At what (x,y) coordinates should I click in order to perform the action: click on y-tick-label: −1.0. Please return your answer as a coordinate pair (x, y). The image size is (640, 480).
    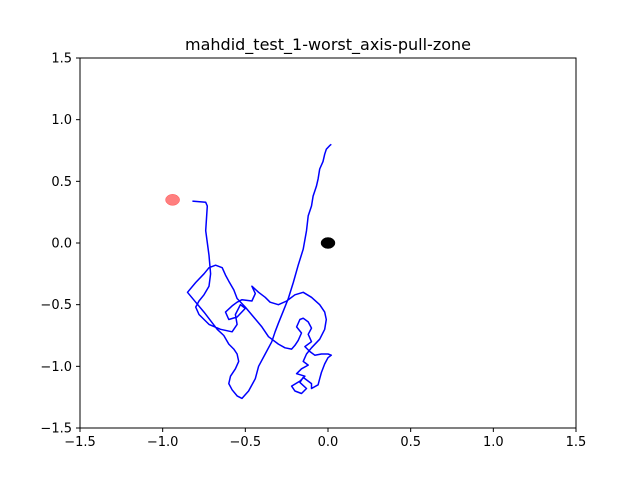
    Looking at the image, I should click on (56, 367).